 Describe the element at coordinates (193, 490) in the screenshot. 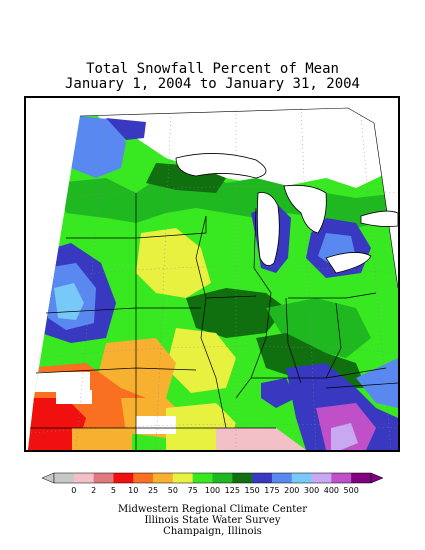

I see `legend-tick-label: 75` at that location.